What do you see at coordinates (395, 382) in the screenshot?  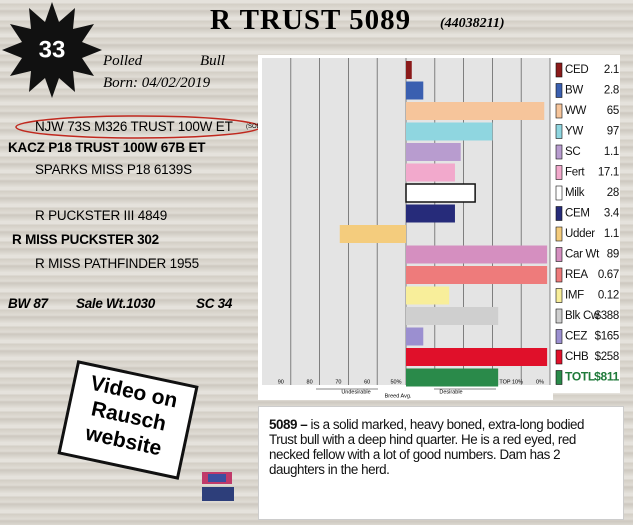 I see `x-tick-label: 50%` at bounding box center [395, 382].